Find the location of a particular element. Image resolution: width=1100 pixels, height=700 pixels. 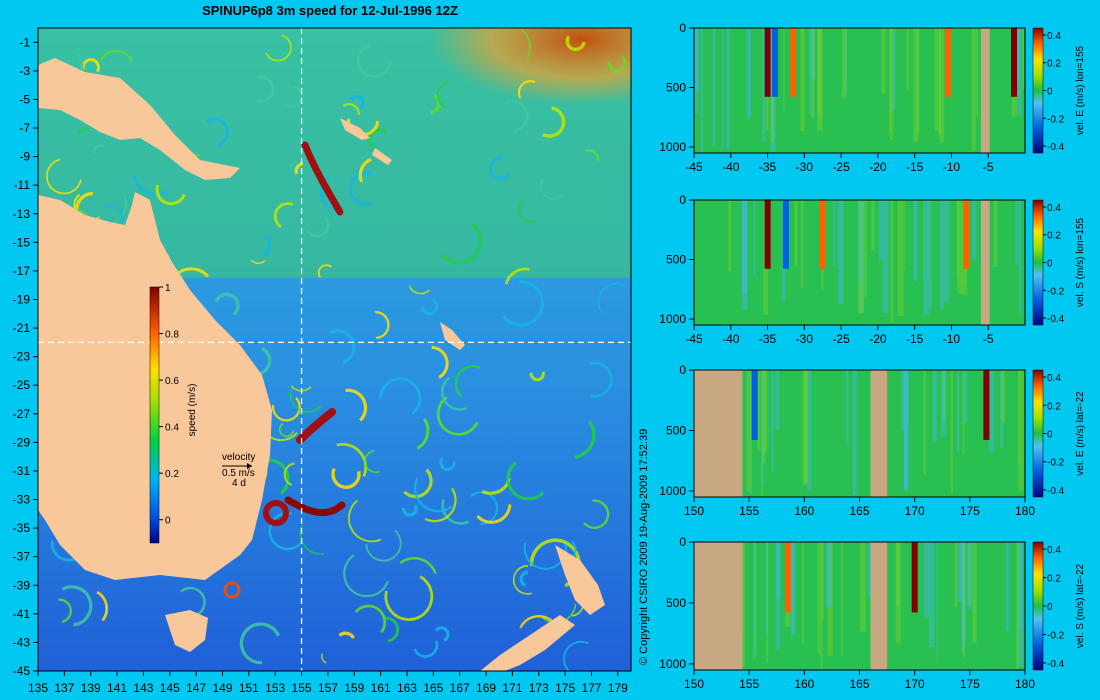

map-y-tick-label: -23 is located at coordinates (22, 357).